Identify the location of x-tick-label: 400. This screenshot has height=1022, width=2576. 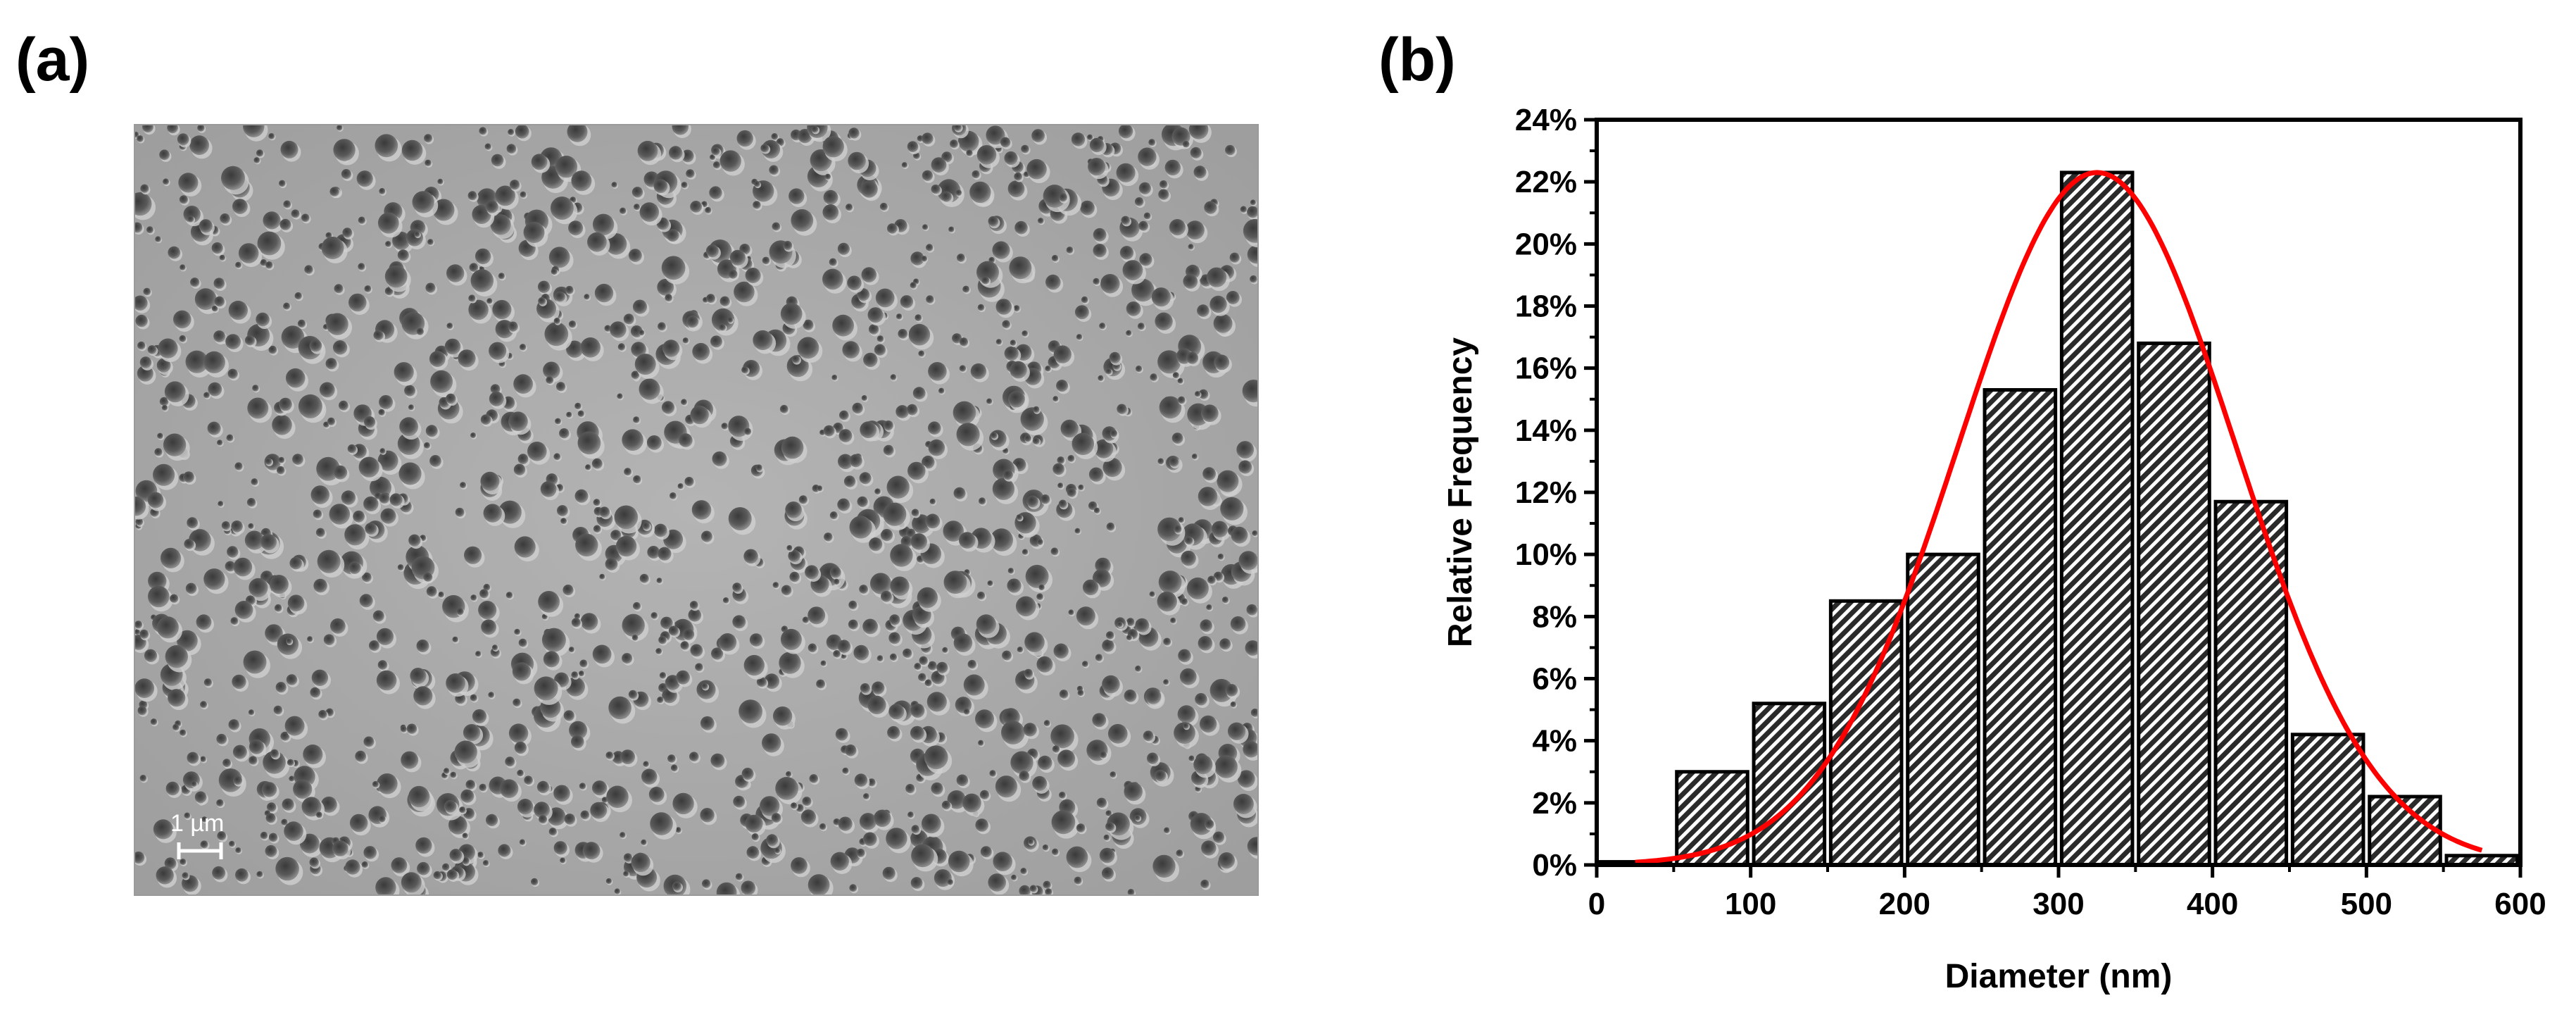
(2213, 904).